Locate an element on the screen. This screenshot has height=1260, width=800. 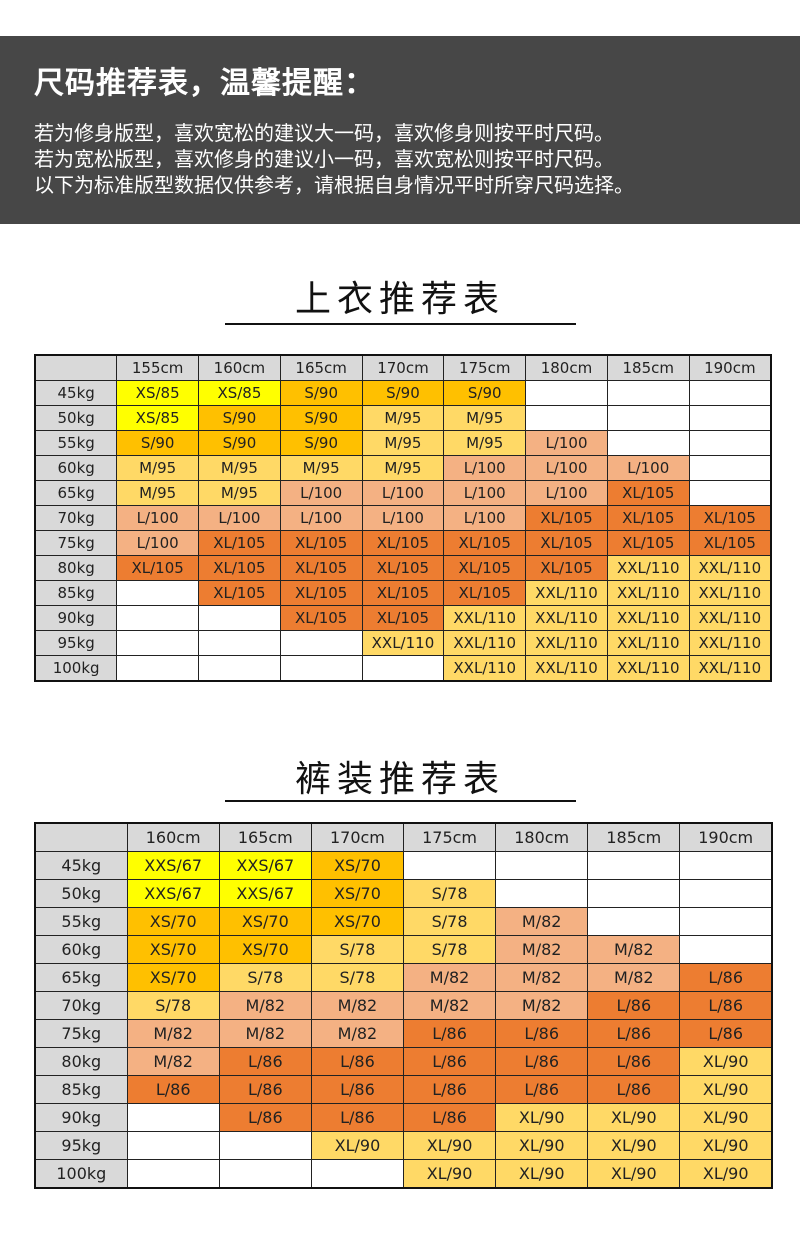
table-row: 65kg M/95 M/95 L/100 L/100 L/100 L/100 XL/105 is located at coordinates (403, 493).